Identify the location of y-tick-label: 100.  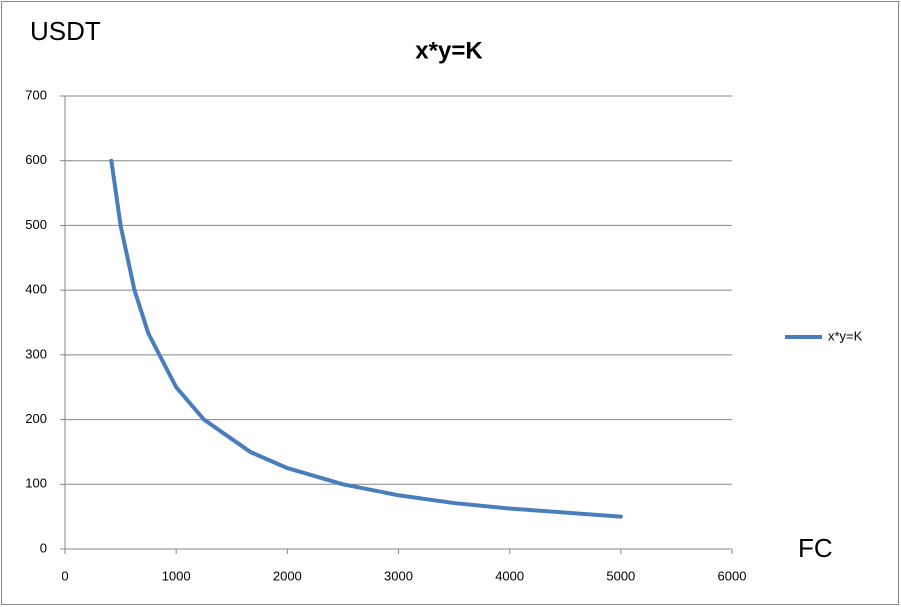
(36, 483).